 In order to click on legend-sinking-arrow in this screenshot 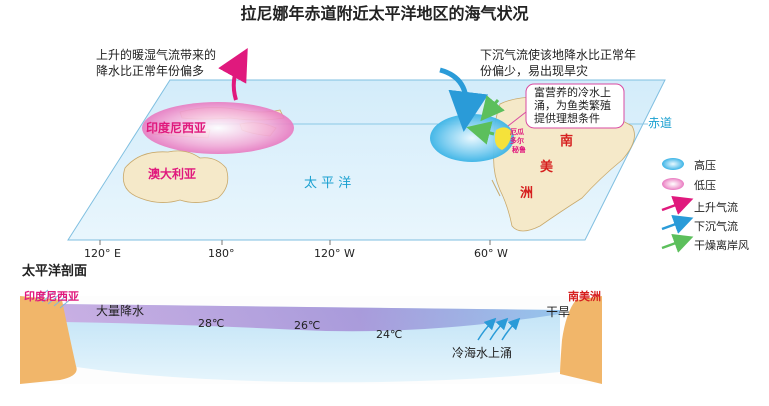, I will do `click(677, 224)`.